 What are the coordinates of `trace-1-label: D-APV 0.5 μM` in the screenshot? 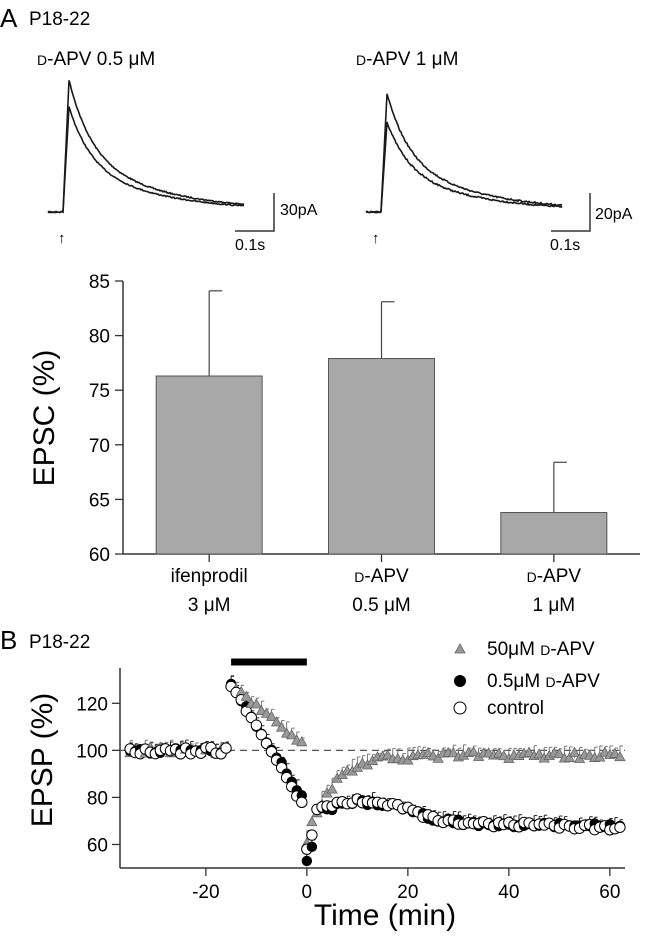 It's located at (96, 59).